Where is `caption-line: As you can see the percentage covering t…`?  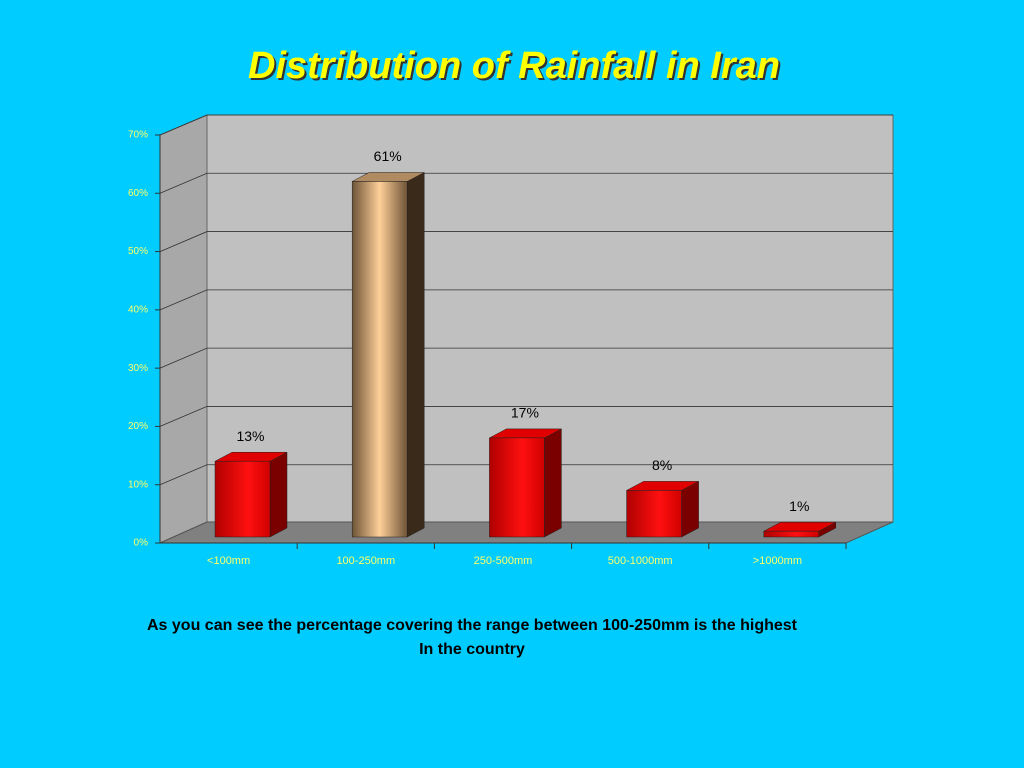
caption-line: As you can see the percentage covering t… is located at coordinates (472, 625).